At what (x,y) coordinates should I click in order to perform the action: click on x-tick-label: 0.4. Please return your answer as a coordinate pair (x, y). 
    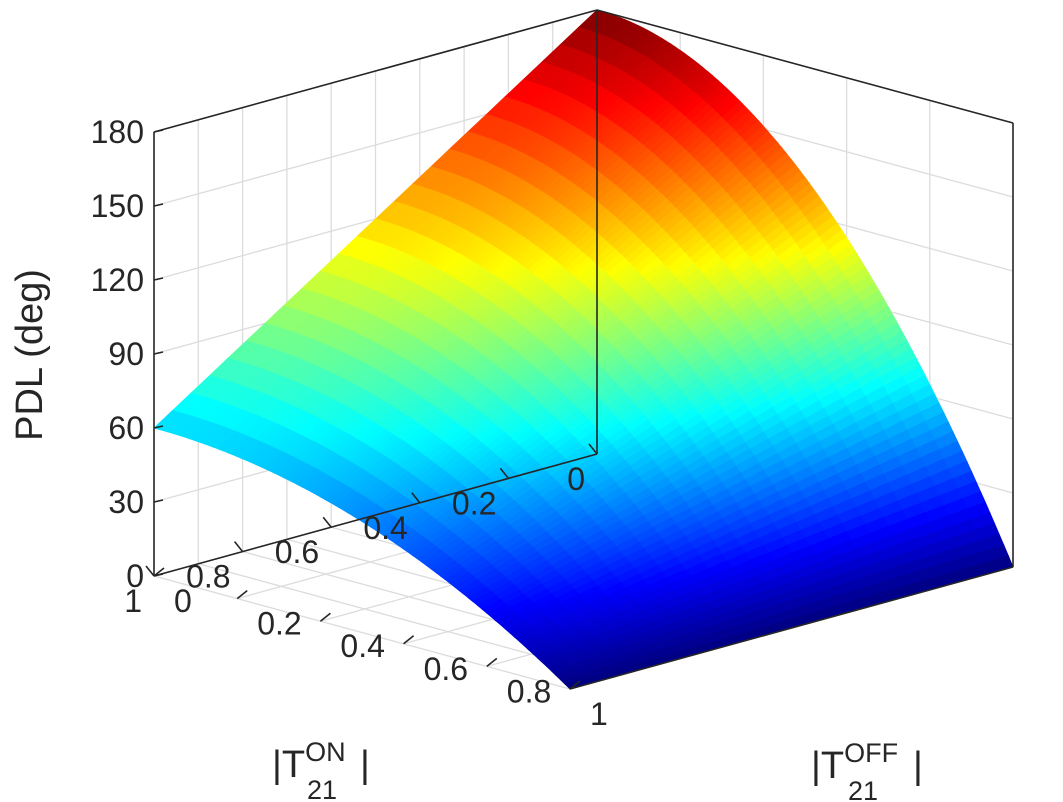
    Looking at the image, I should click on (385, 528).